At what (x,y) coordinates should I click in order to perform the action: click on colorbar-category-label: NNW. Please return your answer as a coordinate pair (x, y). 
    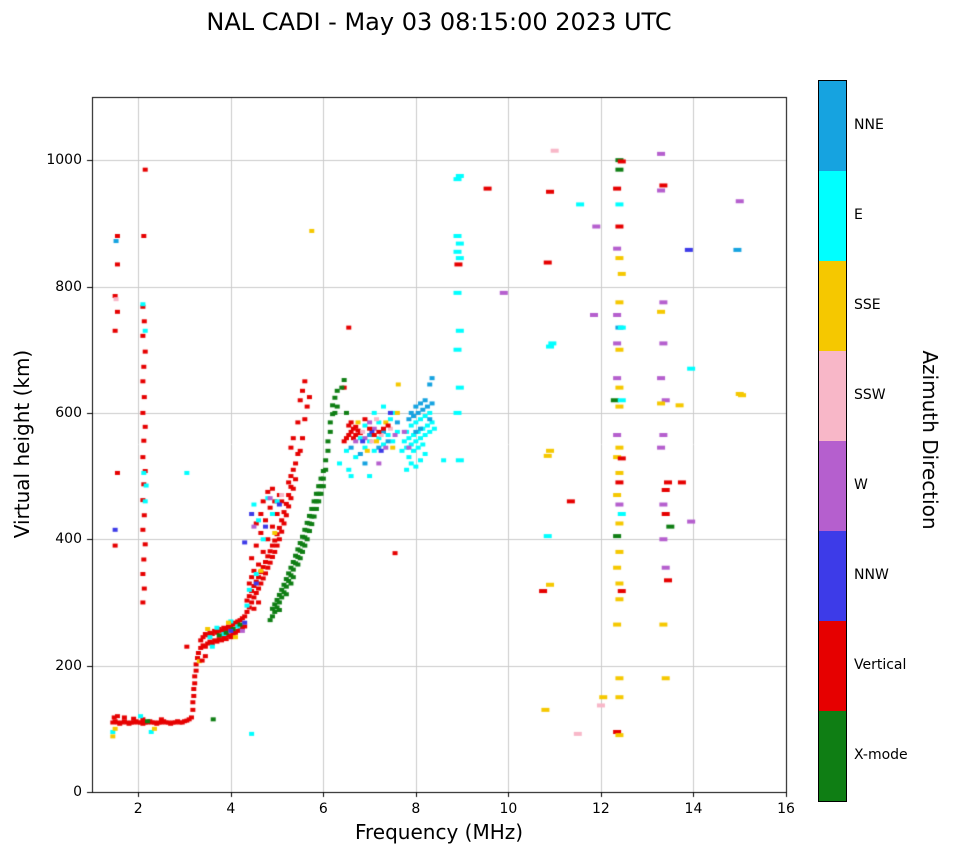
    Looking at the image, I should click on (871, 575).